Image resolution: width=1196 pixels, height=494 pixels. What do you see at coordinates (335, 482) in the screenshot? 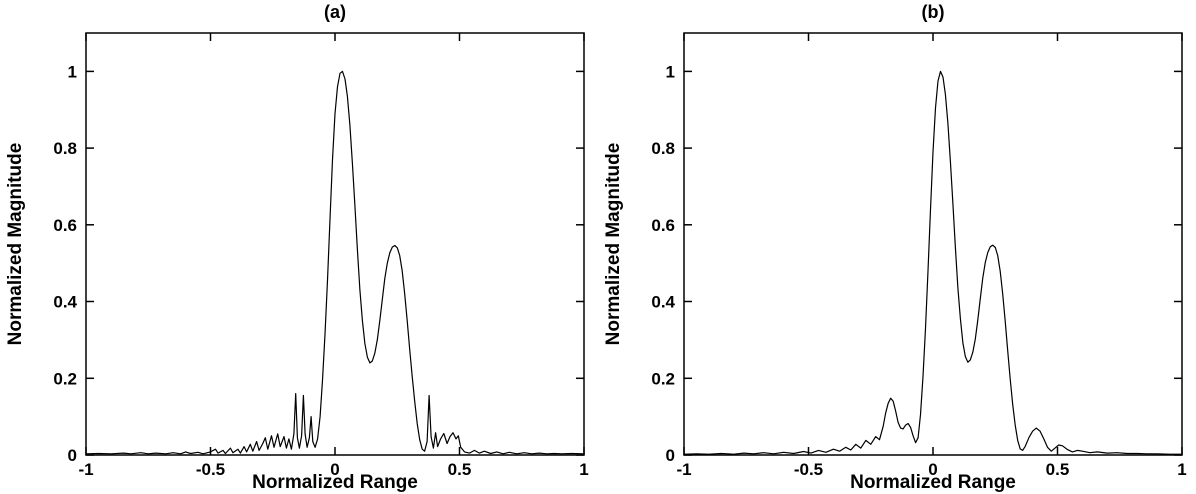
I see `x-axis-label-a: Normalized Range` at bounding box center [335, 482].